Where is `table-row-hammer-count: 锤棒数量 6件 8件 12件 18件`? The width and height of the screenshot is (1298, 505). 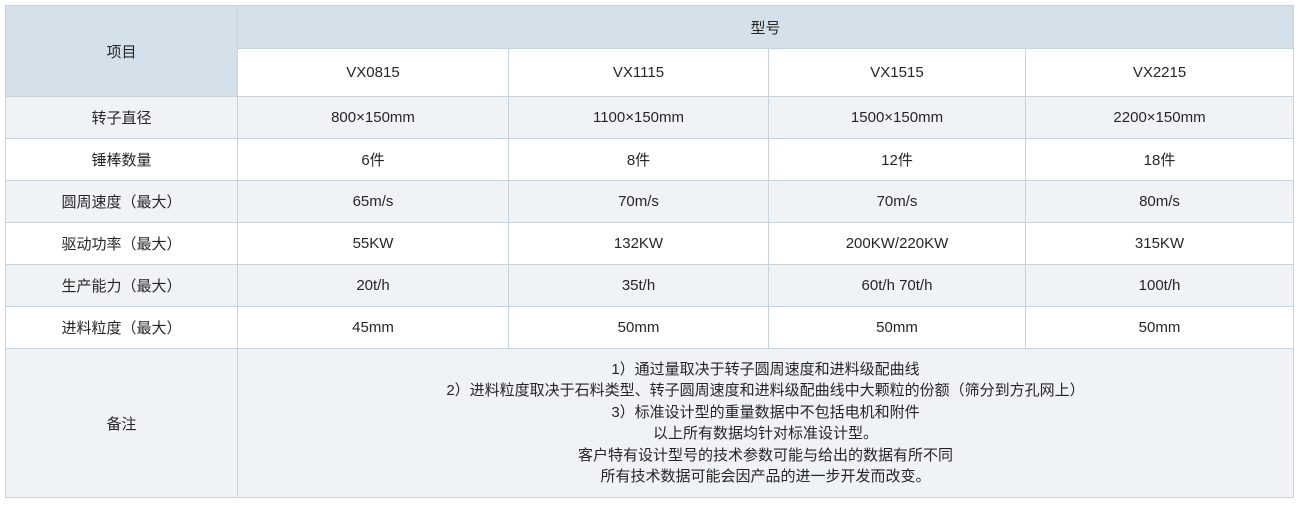
table-row-hammer-count: 锤棒数量 6件 8件 12件 18件 is located at coordinates (650, 159).